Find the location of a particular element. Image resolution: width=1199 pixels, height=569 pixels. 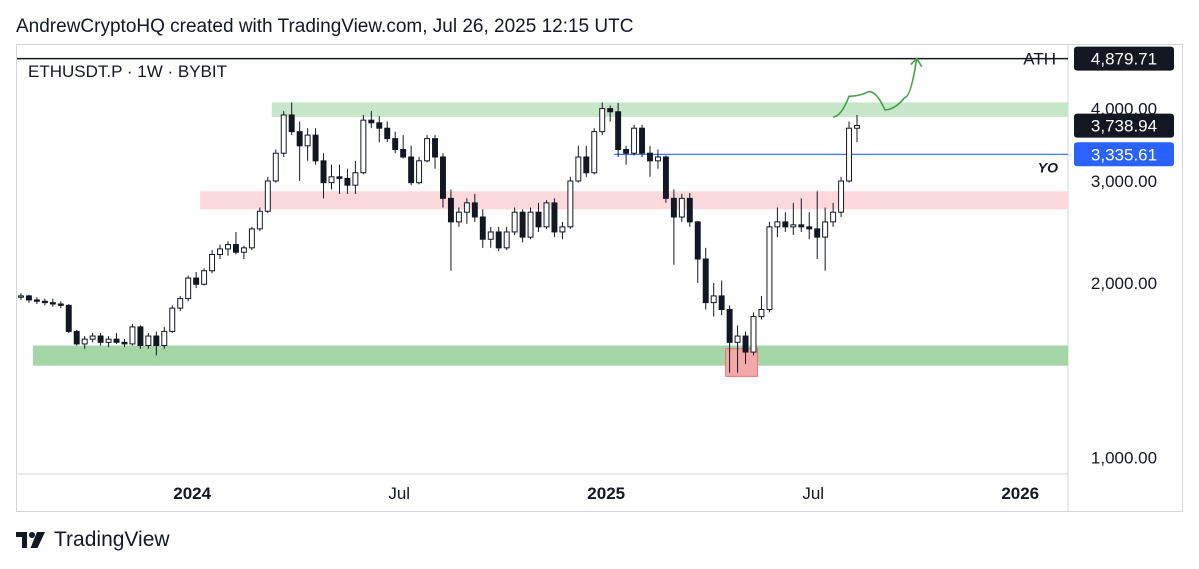

price-label-value: 3,335.61 is located at coordinates (1124, 154).